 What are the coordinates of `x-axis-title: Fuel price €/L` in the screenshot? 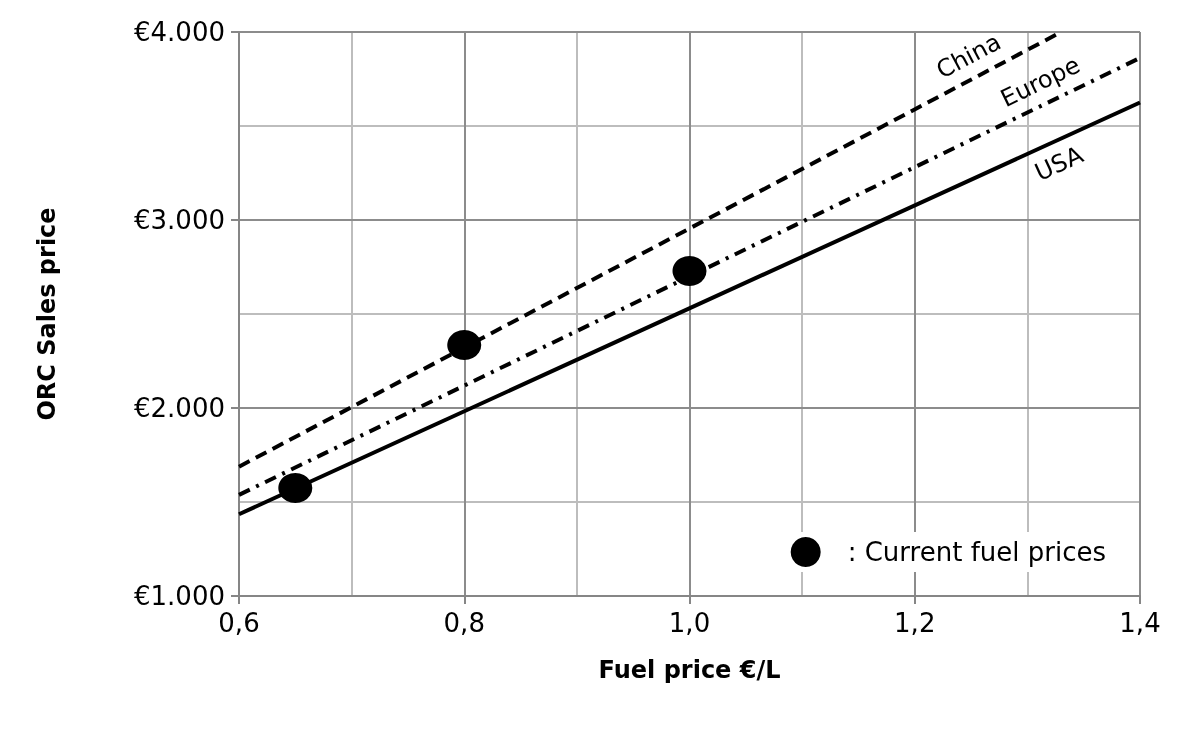 It's located at (689, 670).